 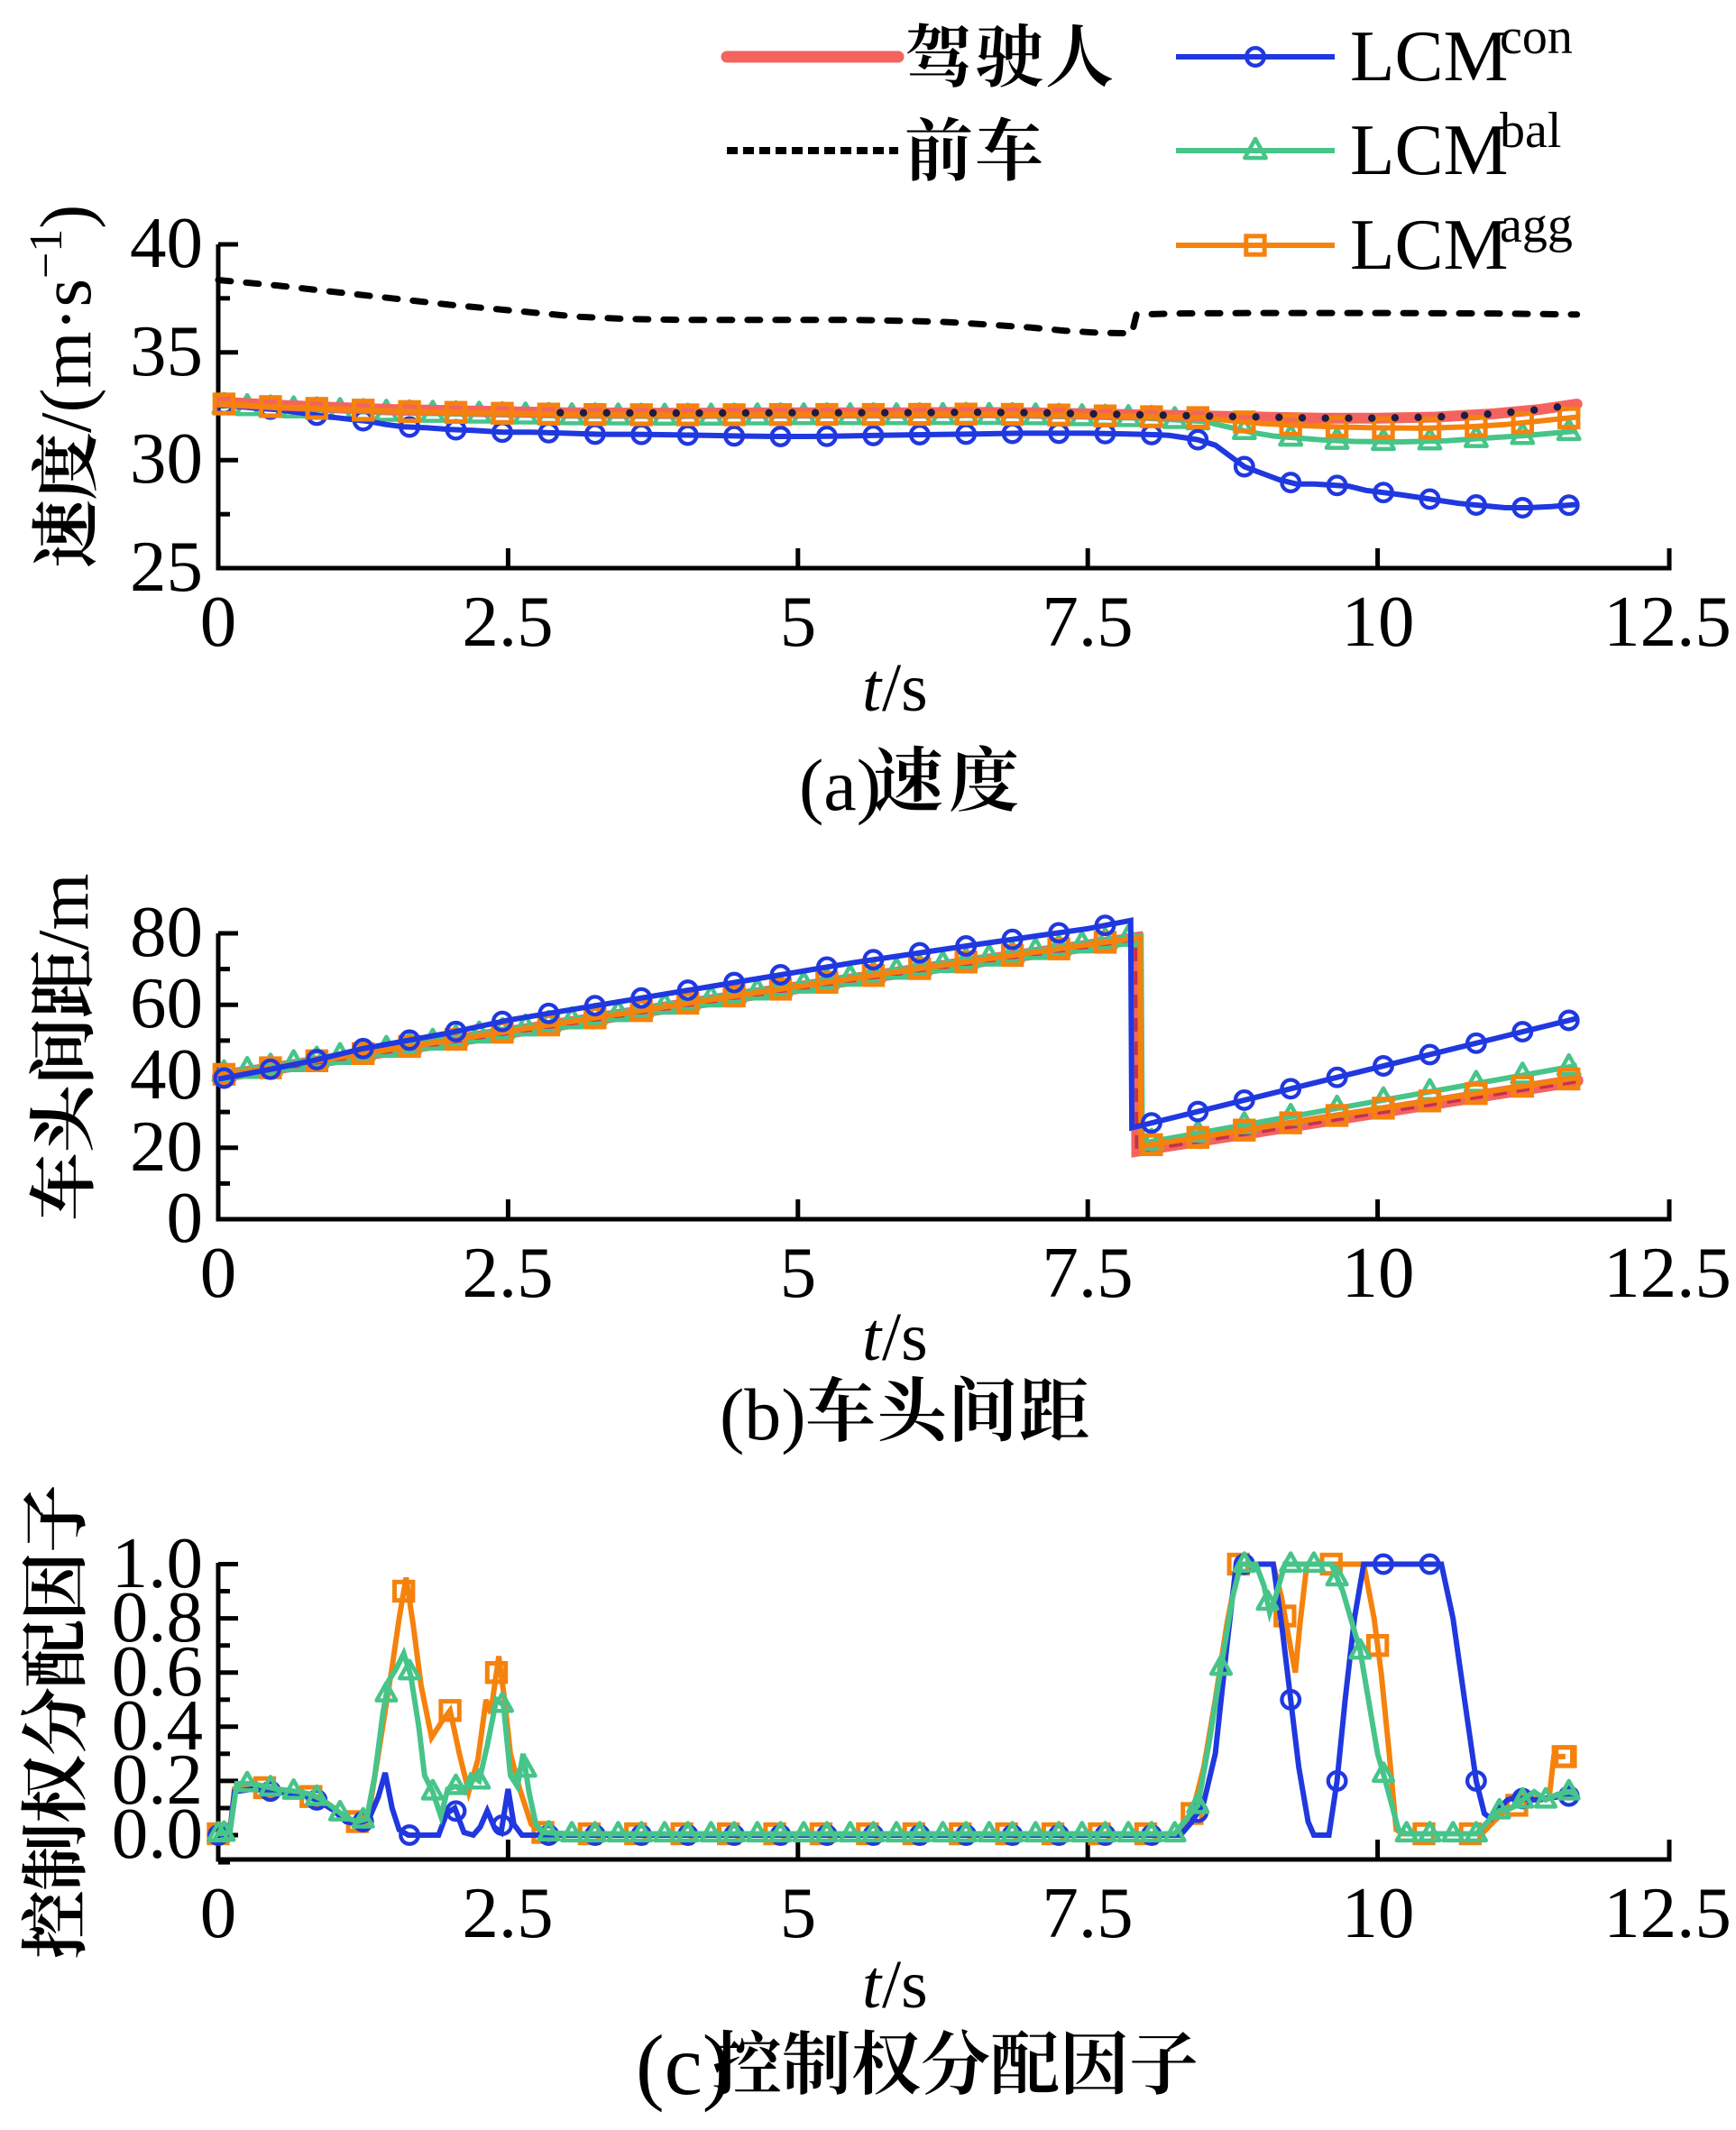 What do you see at coordinates (157, 1725) in the screenshot?
I see `svg-text: 0.4` at bounding box center [157, 1725].